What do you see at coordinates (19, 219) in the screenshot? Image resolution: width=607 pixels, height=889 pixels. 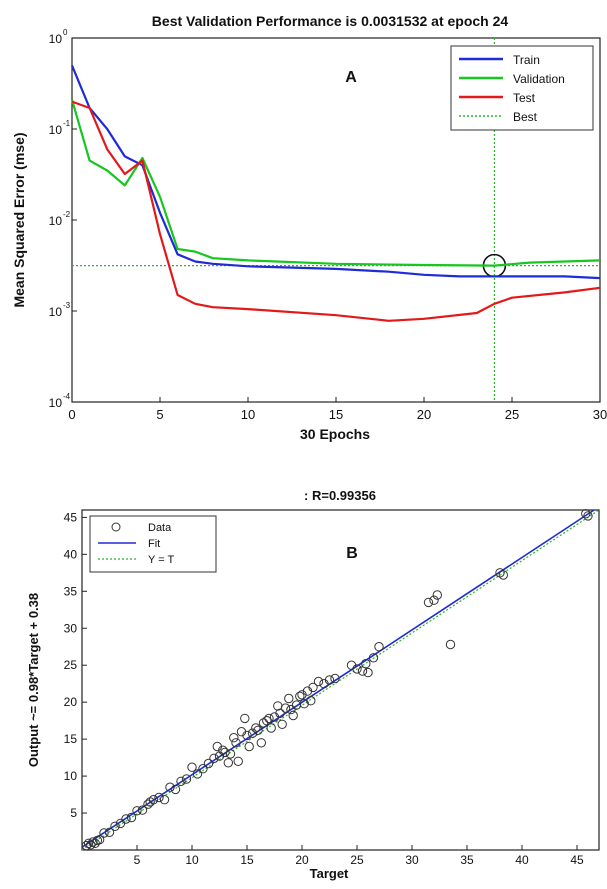 I see `performance-ylabel: Mean Squared Error (mse)` at bounding box center [19, 219].